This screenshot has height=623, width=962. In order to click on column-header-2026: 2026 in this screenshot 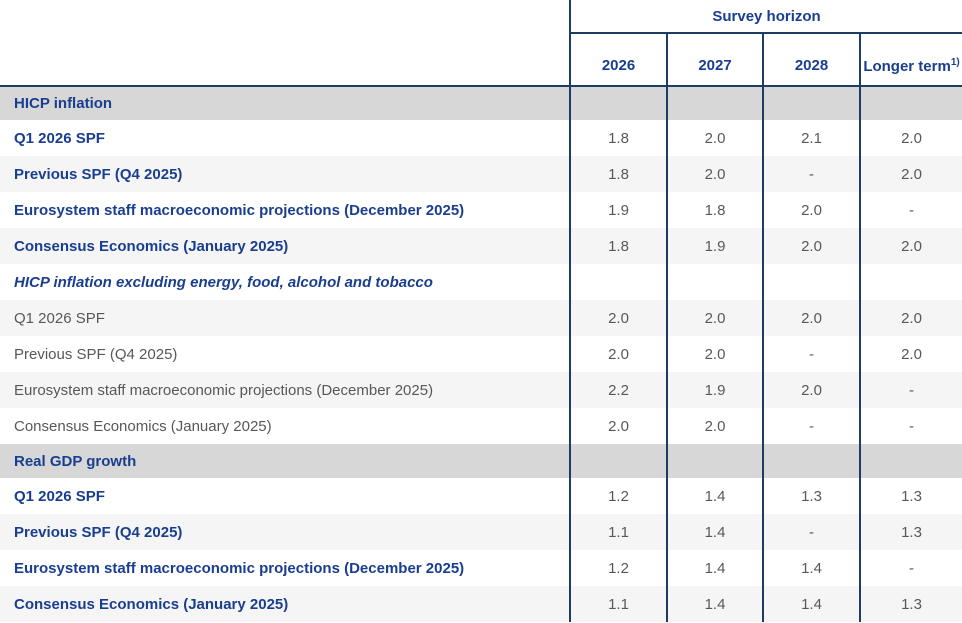, I will do `click(618, 60)`.